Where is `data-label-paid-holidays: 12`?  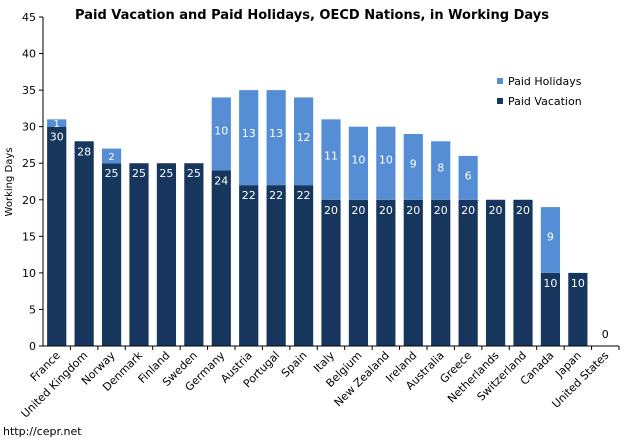
data-label-paid-holidays: 12 is located at coordinates (304, 137).